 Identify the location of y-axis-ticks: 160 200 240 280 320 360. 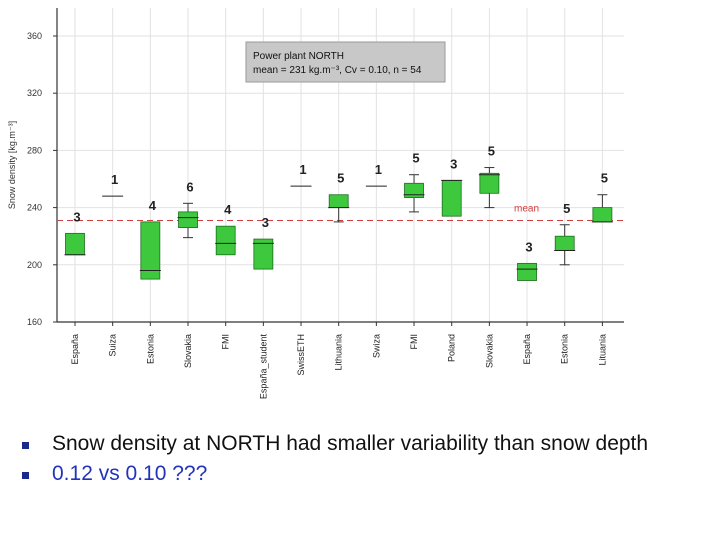
(42, 179).